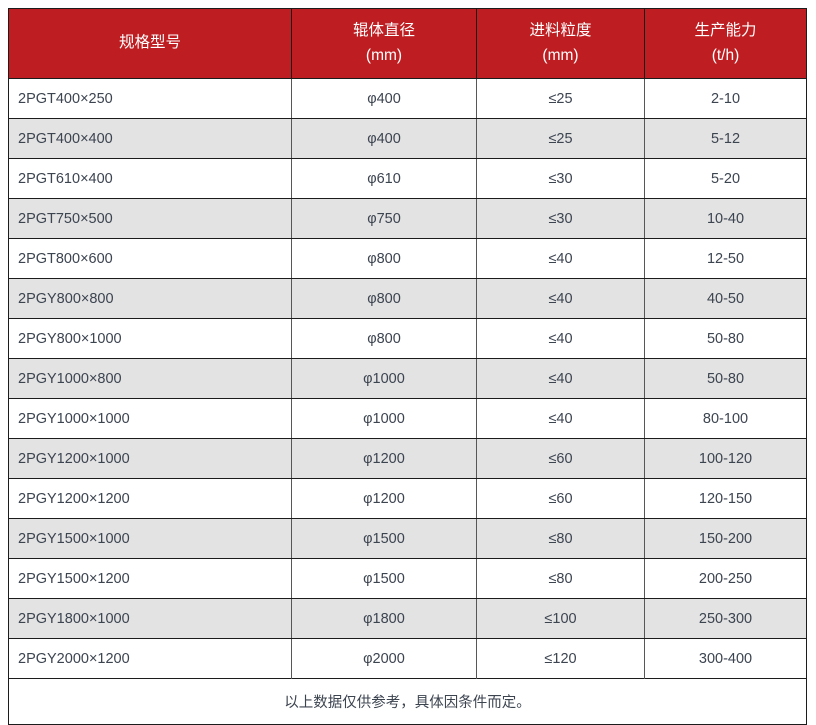 The image size is (816, 725). What do you see at coordinates (150, 218) in the screenshot?
I see `cell-model: 2PGT750×500` at bounding box center [150, 218].